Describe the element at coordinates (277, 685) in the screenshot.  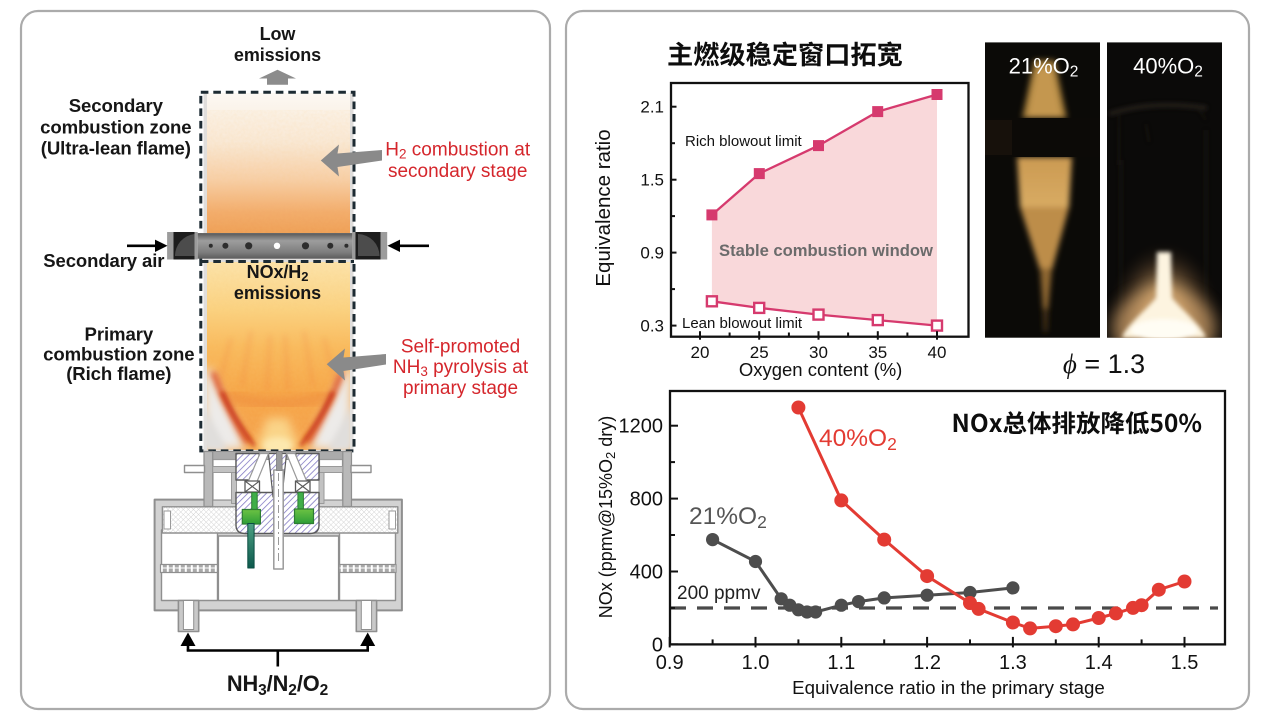
I see `svg-text: NH3/N2/O2` at that location.